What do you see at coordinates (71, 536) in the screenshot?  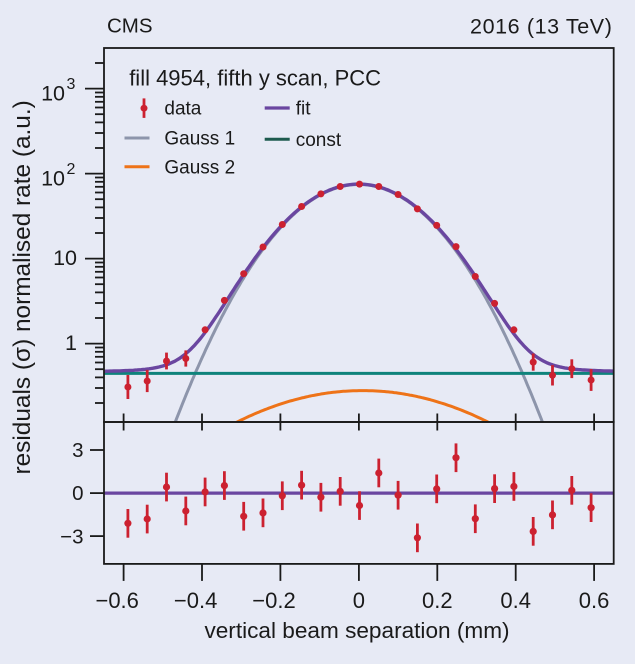 I see `svg-text: −3` at bounding box center [71, 536].